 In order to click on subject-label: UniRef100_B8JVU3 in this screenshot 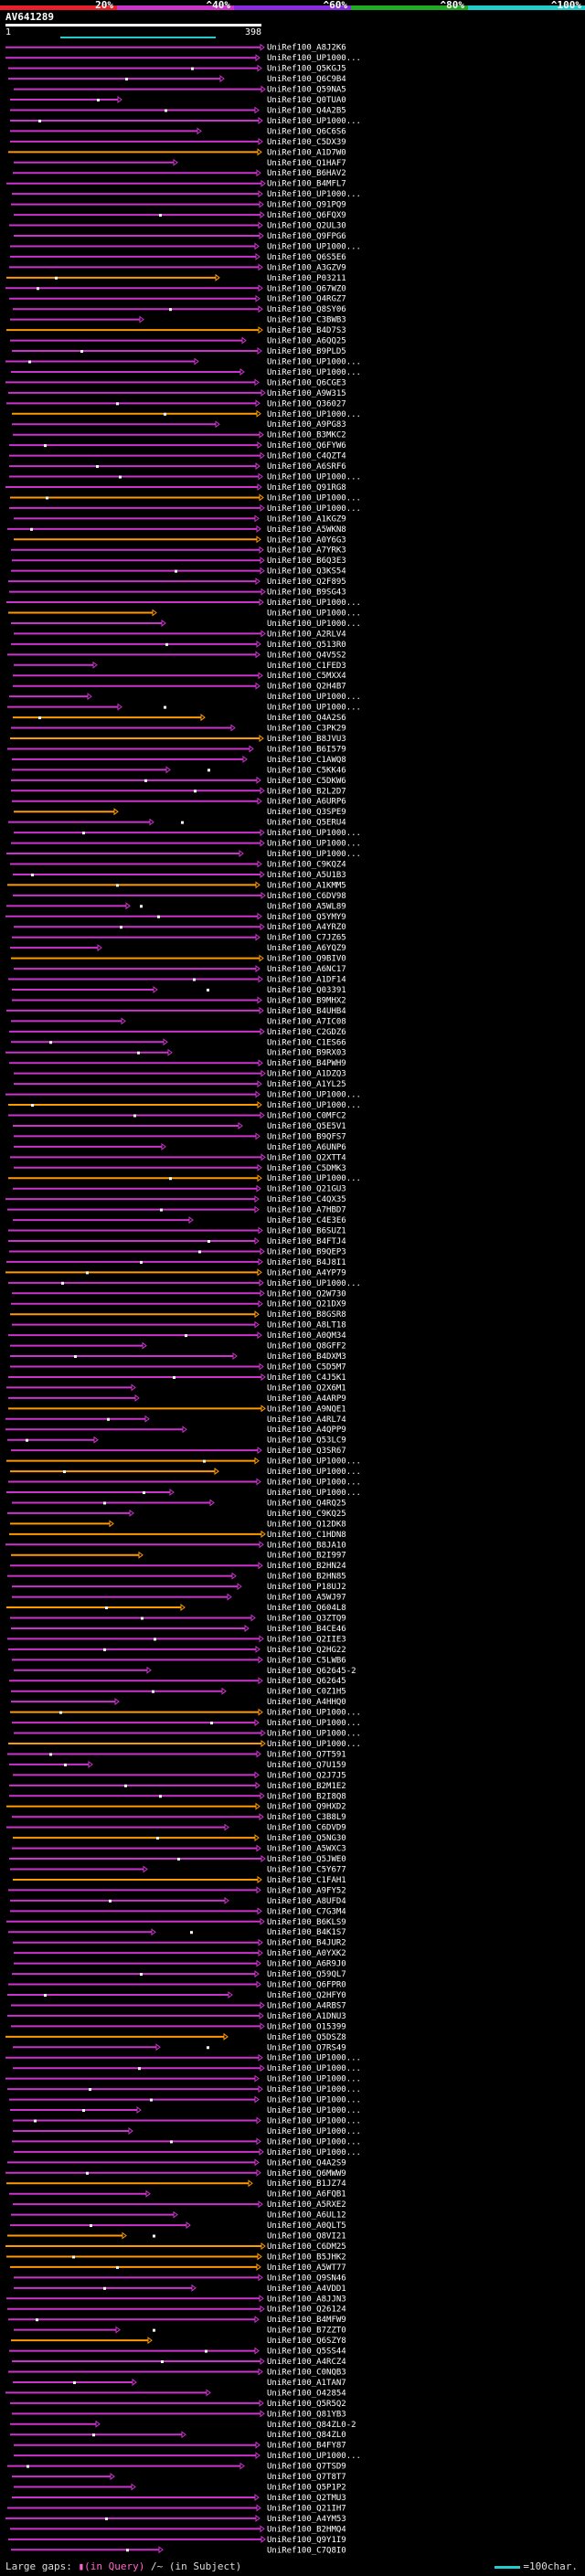, I will do `click(307, 739)`.